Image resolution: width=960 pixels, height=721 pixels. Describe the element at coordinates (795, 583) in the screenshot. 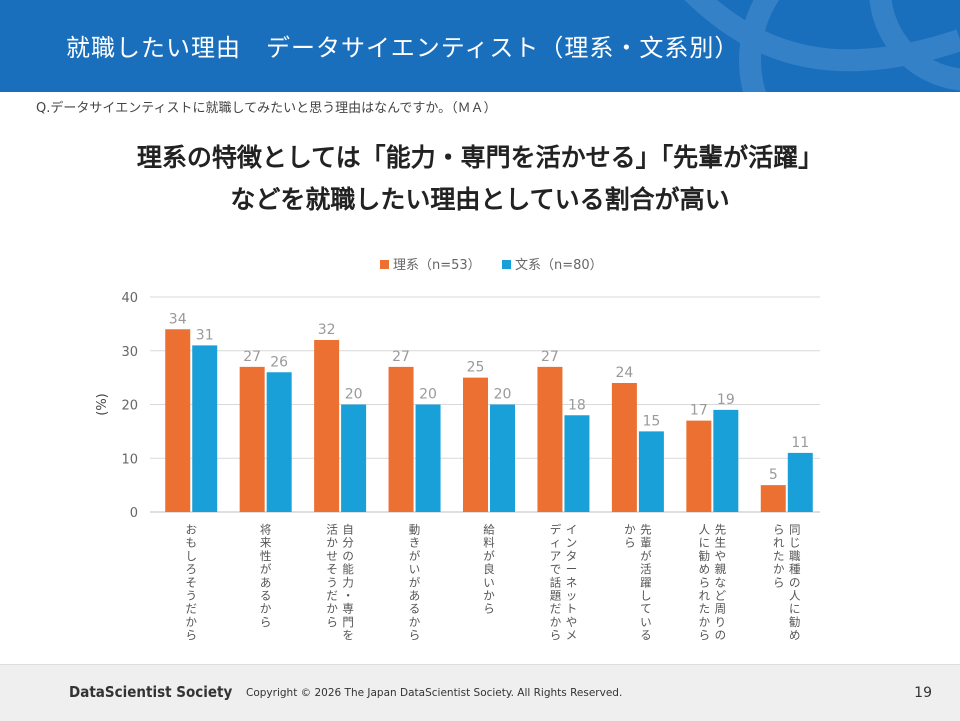

I see `x-tick-label: 同じ職種の人に勧め` at that location.